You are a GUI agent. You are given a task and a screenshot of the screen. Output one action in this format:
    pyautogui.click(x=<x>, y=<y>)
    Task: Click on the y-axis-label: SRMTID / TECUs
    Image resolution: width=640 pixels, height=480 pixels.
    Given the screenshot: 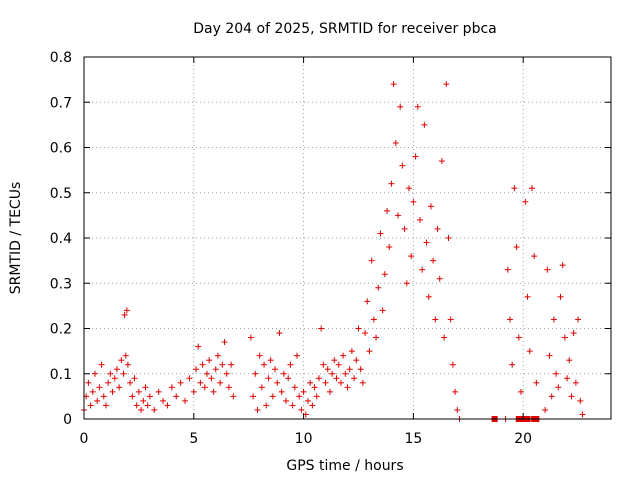 What is the action you would take?
    pyautogui.click(x=16, y=238)
    